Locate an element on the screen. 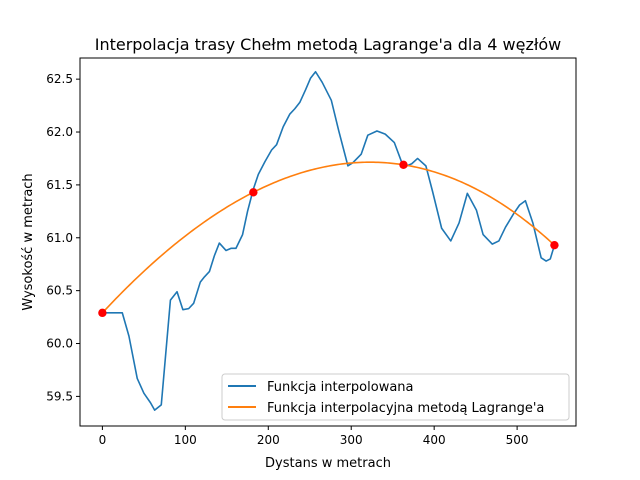  x-tick-label: 100 is located at coordinates (185, 440).